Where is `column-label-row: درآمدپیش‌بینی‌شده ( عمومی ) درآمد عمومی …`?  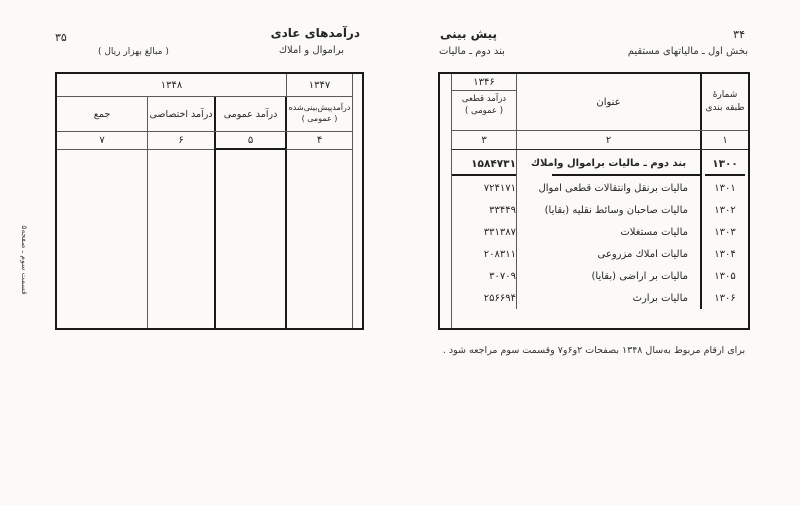
column-label-row: درآمدپیش‌بینی‌شده ( عمومی ) درآمد عمومی … is located at coordinates (204, 114).